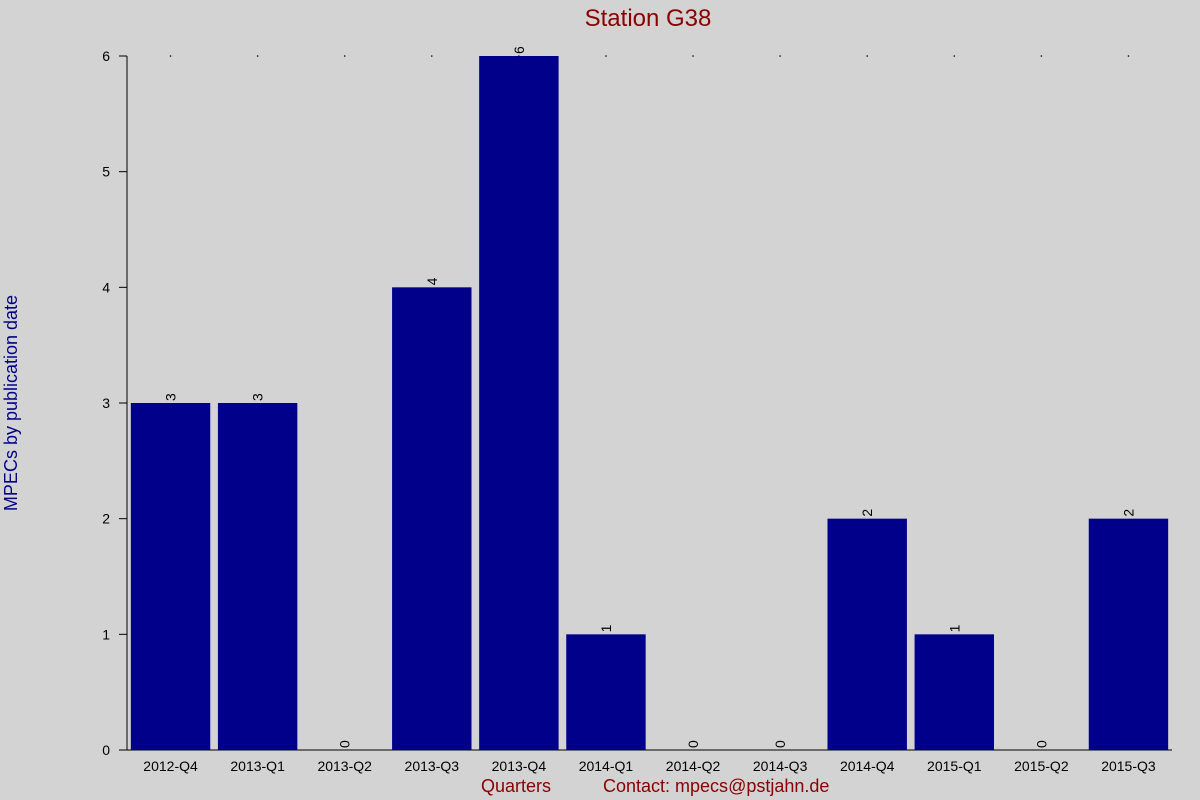 The height and width of the screenshot is (800, 1200). I want to click on top-dots, so click(649, 56).